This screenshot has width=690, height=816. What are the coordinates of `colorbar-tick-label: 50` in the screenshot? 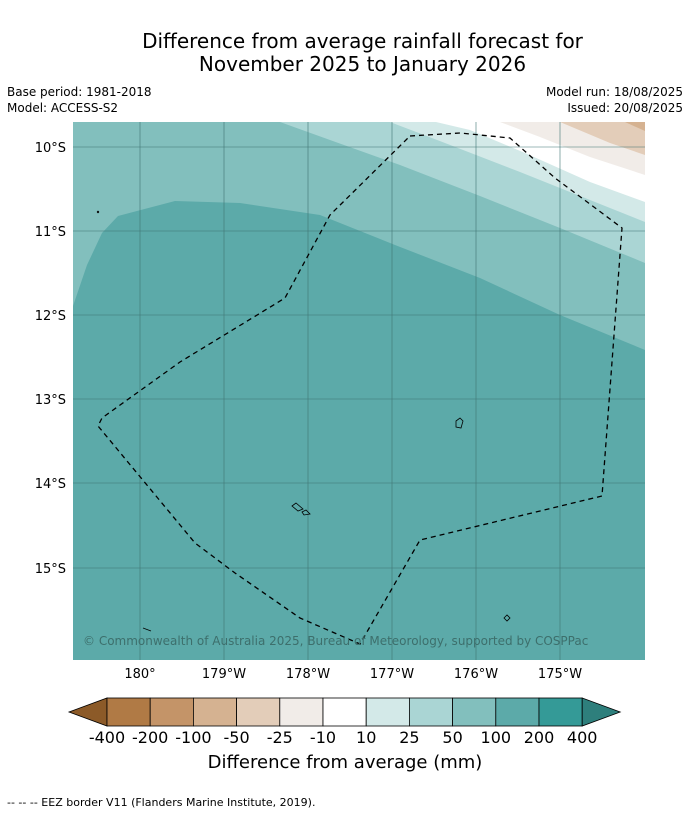 It's located at (452, 737).